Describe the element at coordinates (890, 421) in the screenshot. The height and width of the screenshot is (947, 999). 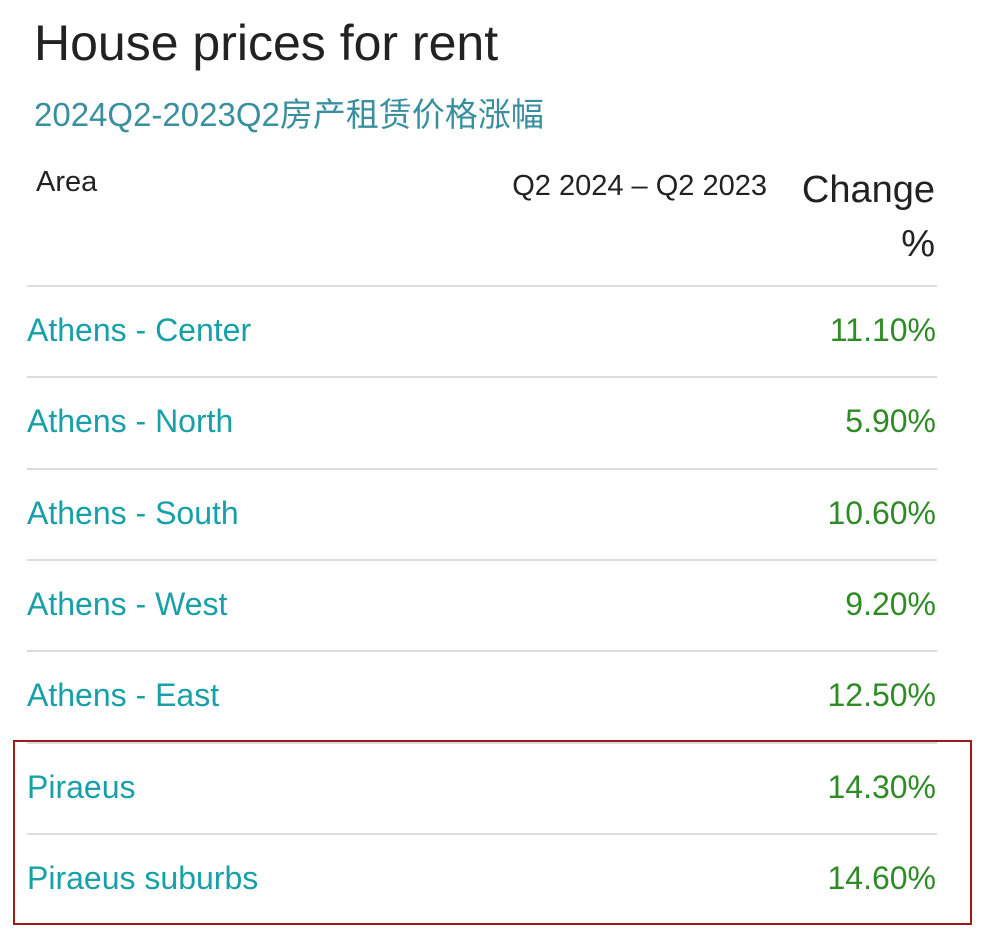
I see `change-cell: 5.90%` at that location.